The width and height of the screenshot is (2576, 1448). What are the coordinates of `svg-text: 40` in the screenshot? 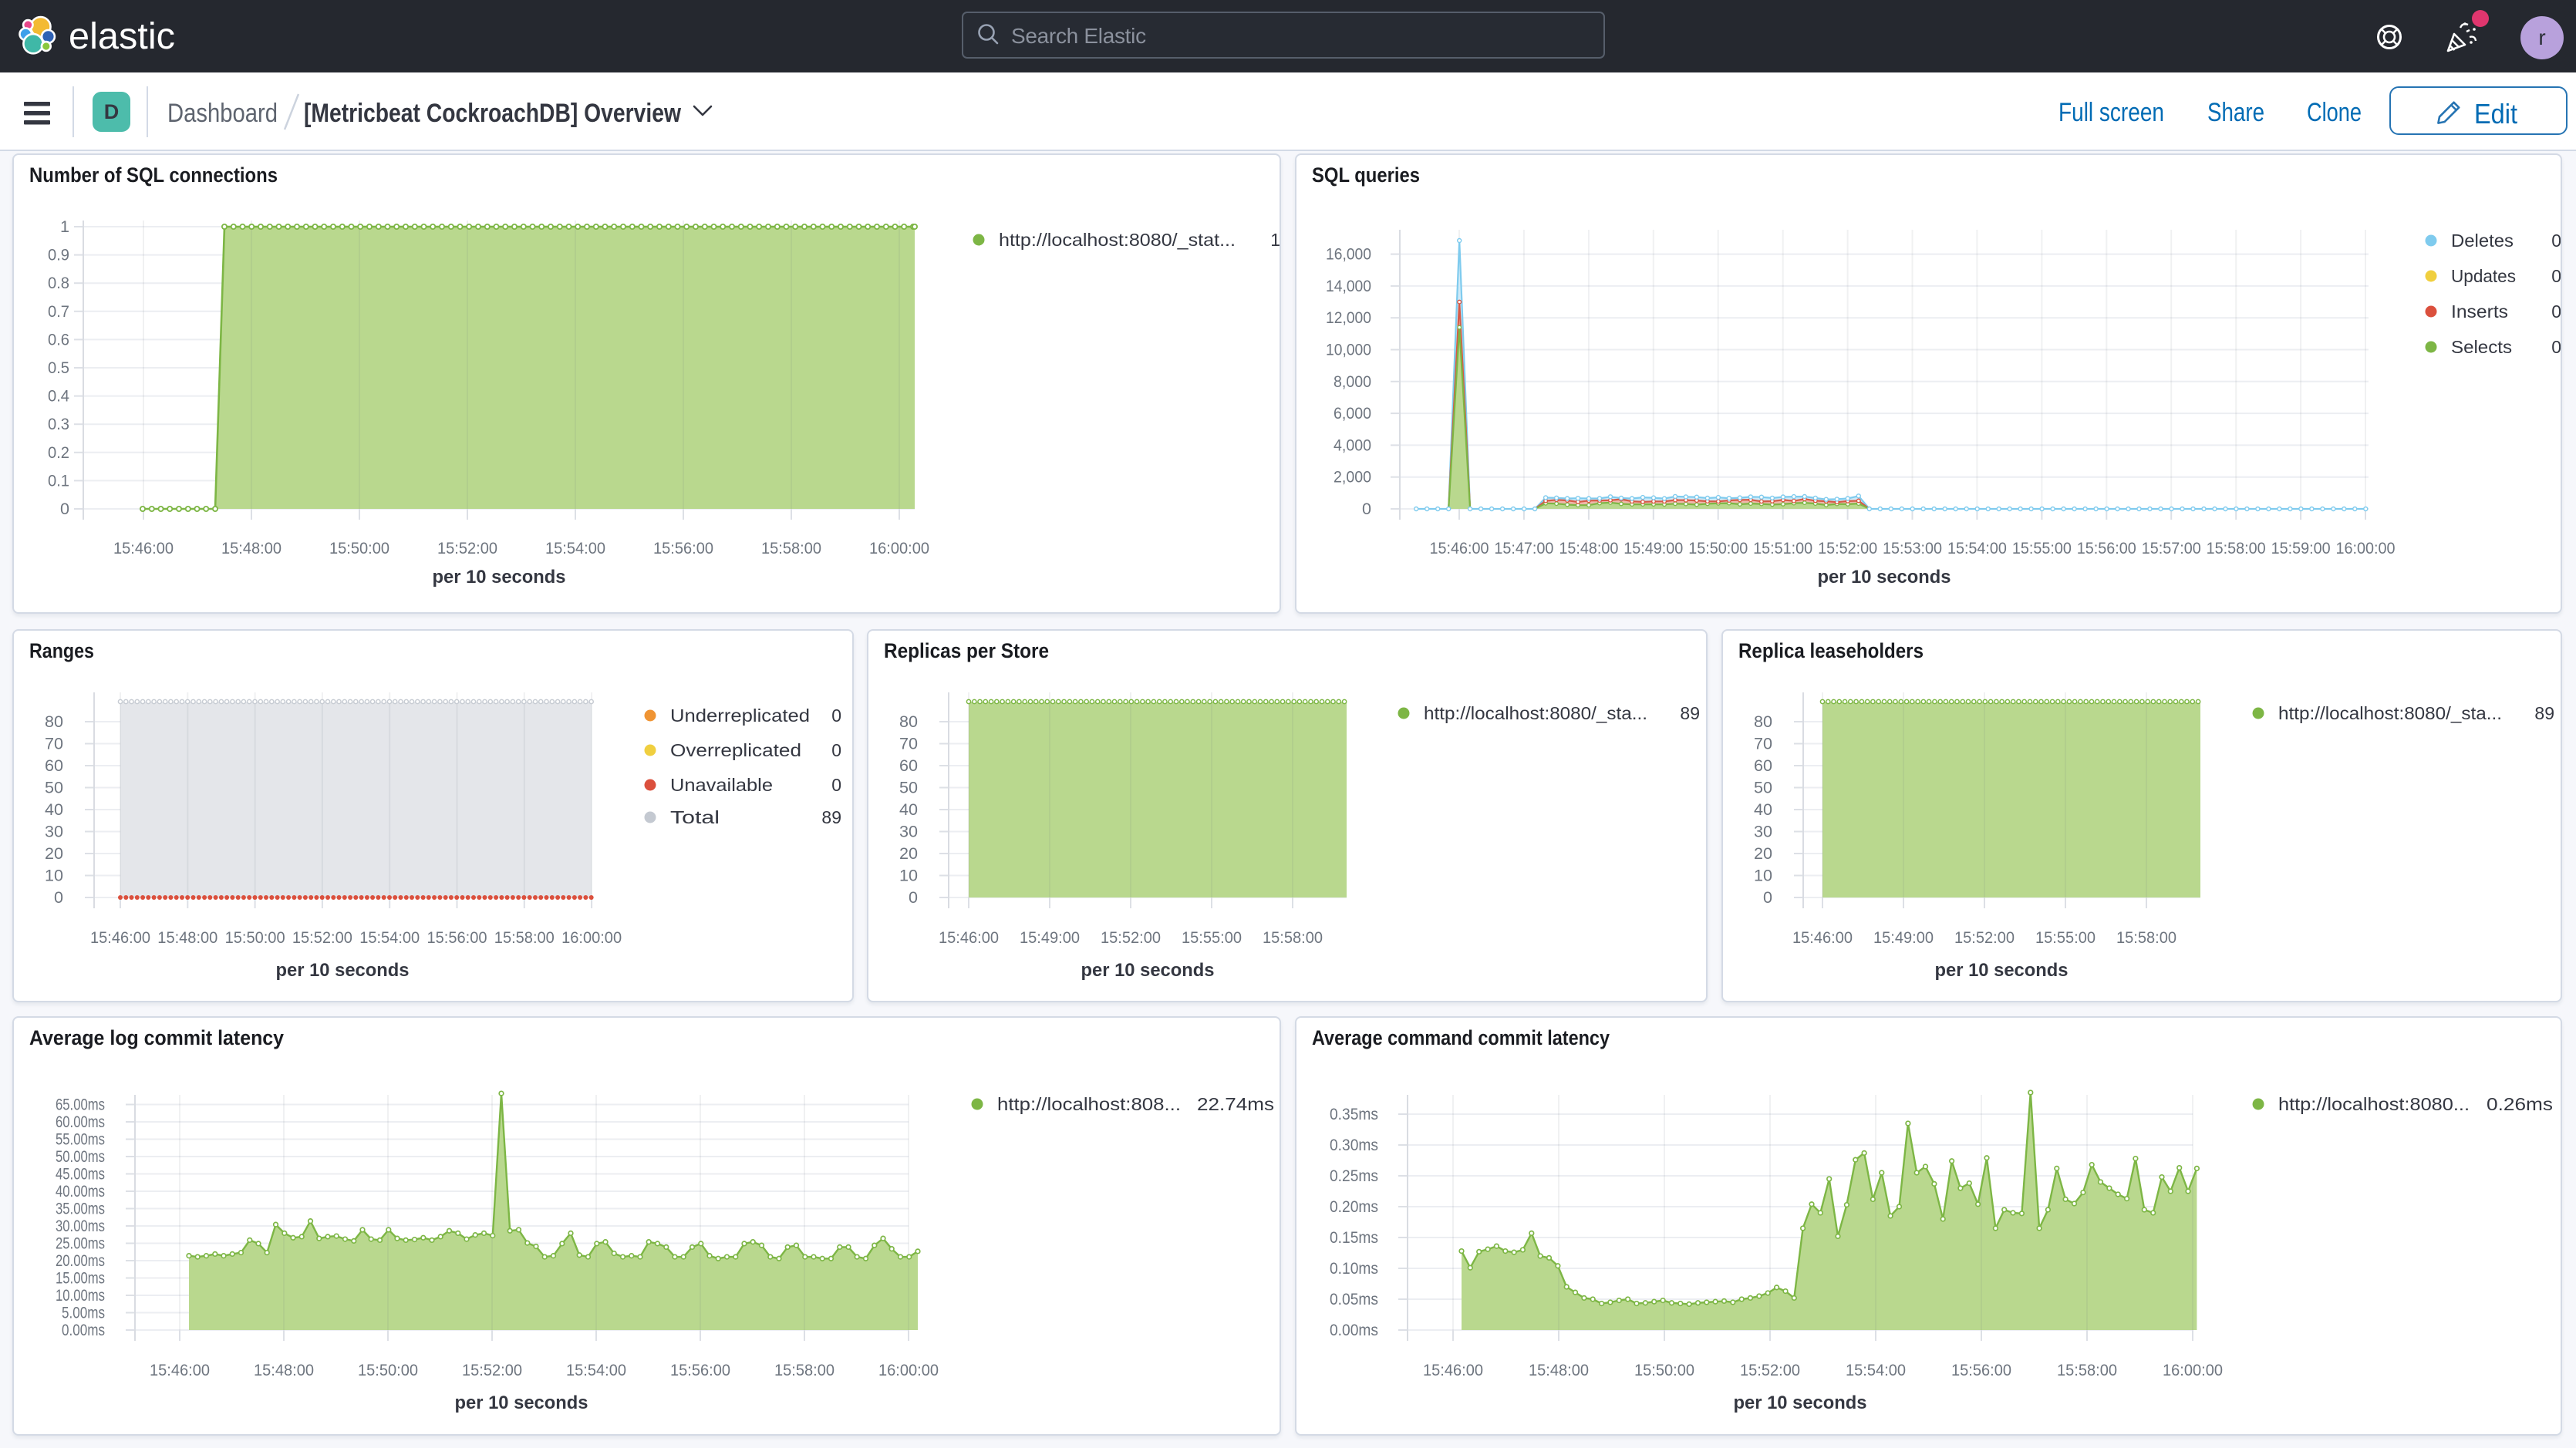 It's located at (54, 810).